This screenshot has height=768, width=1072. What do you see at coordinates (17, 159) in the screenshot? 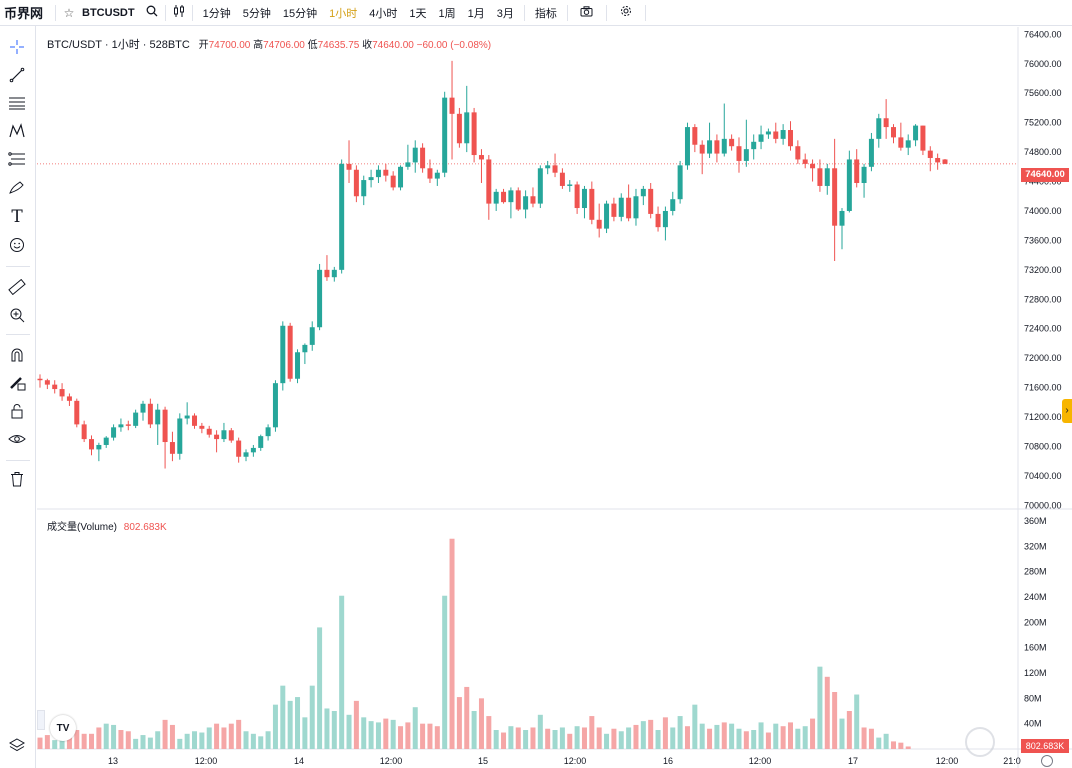
I see `fib-icon` at bounding box center [17, 159].